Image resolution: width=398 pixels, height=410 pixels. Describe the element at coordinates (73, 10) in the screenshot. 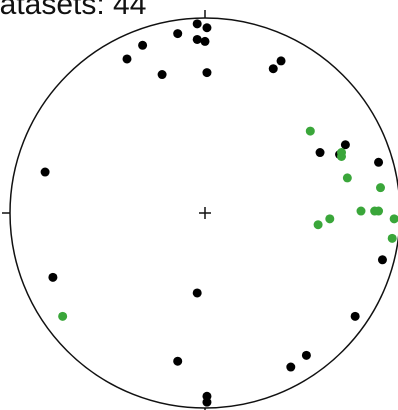

I see `chart-title: Datasets: 44` at that location.